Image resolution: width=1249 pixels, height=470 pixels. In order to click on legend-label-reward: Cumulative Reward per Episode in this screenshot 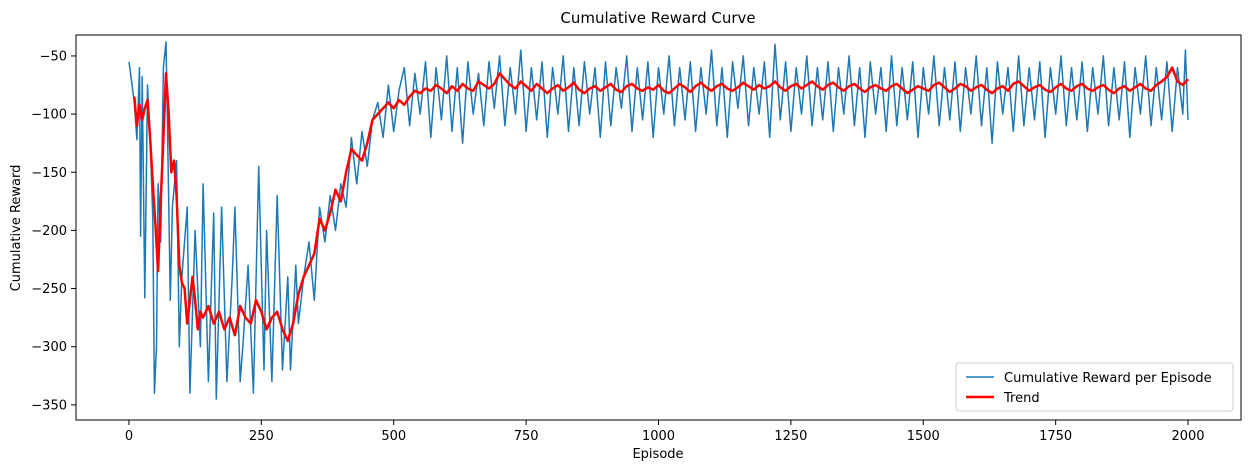, I will do `click(1108, 378)`.